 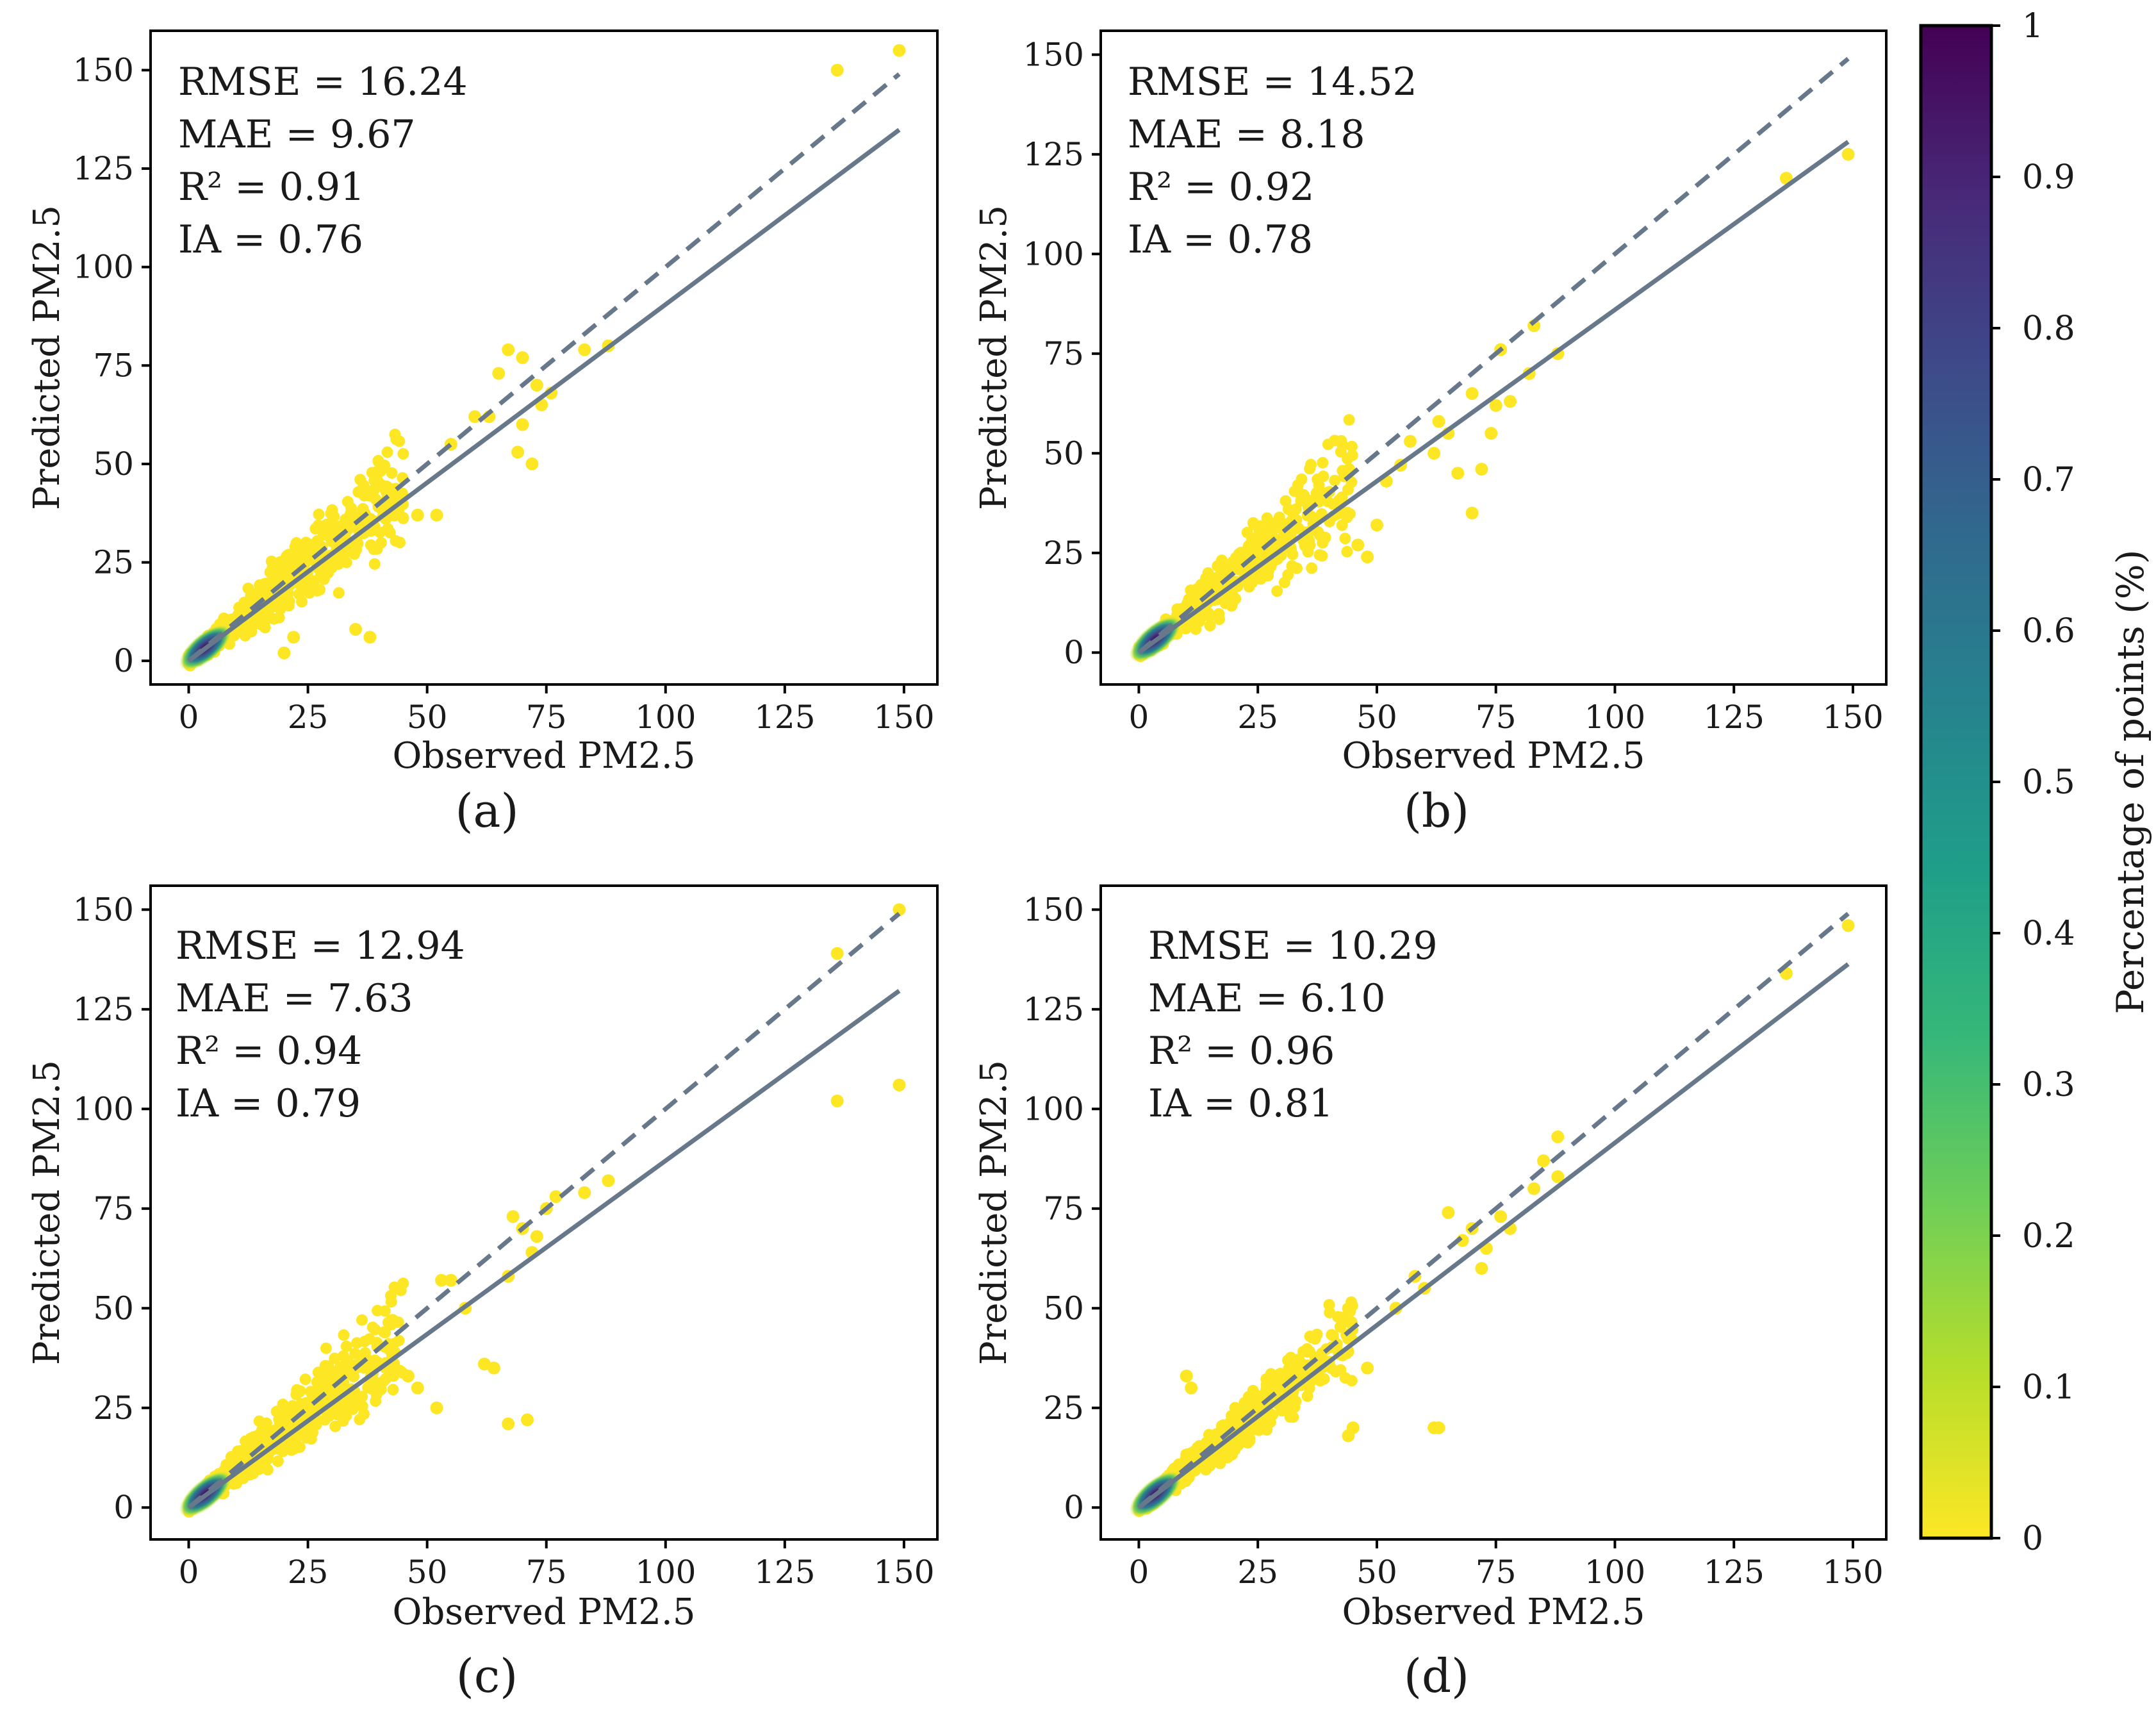 What do you see at coordinates (665, 717) in the screenshot?
I see `x-tick-label: 100` at bounding box center [665, 717].